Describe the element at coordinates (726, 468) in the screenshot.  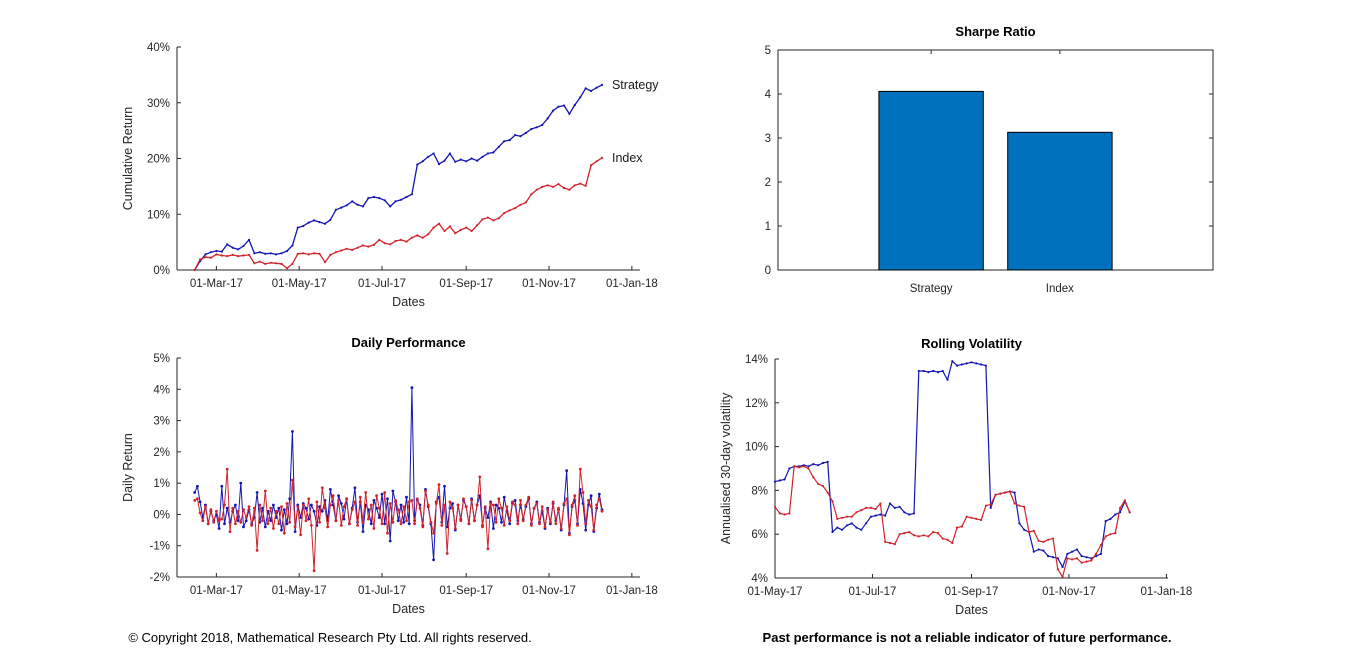
I see `y-axis-label: Annualised 30-day volatility` at that location.